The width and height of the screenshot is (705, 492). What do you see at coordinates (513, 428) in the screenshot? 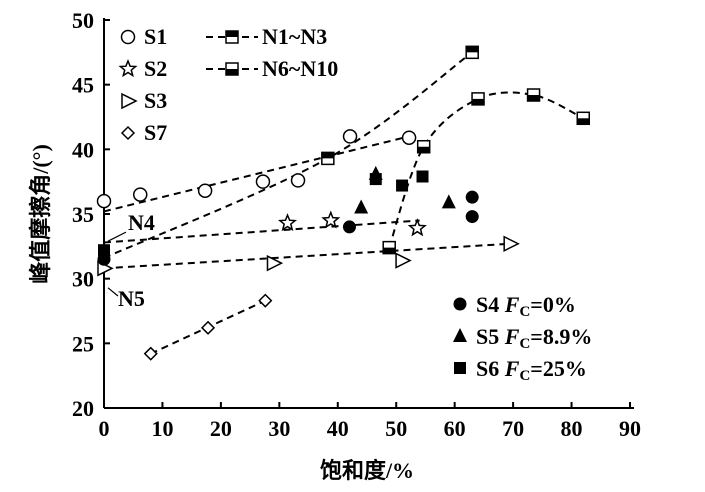
I see `x-tick-label: 70` at bounding box center [513, 428].